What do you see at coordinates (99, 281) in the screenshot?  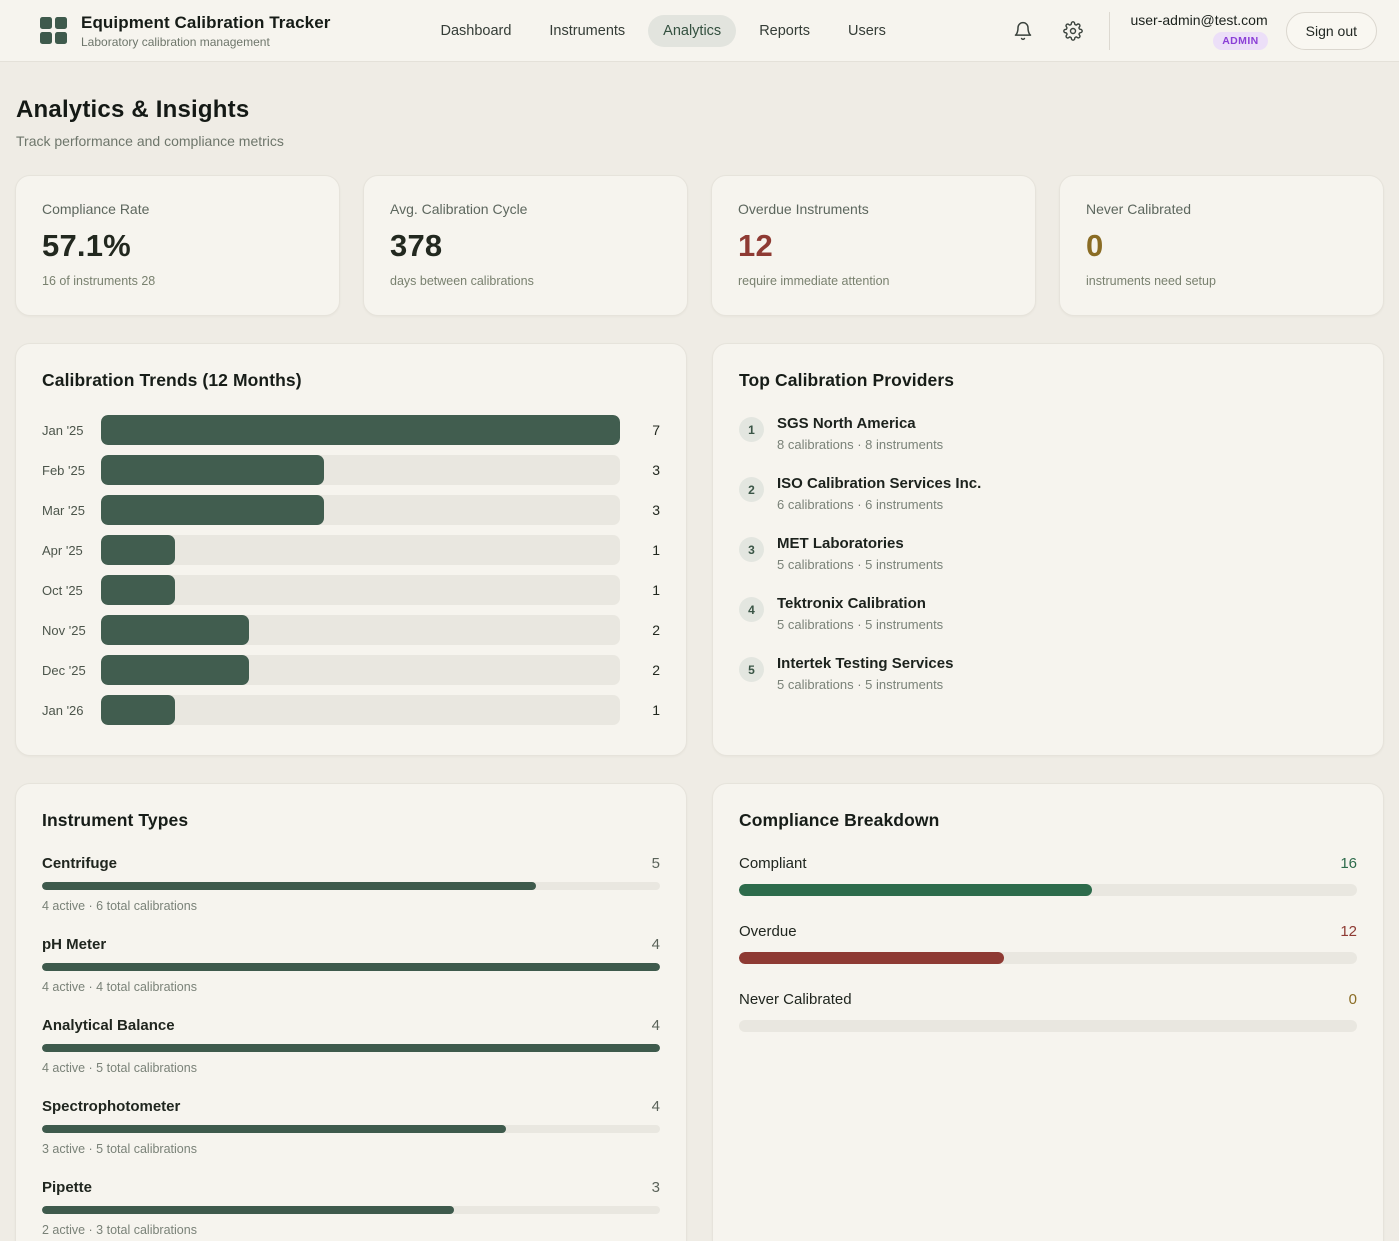 I see `stat-caption: 16 of instruments 28` at bounding box center [99, 281].